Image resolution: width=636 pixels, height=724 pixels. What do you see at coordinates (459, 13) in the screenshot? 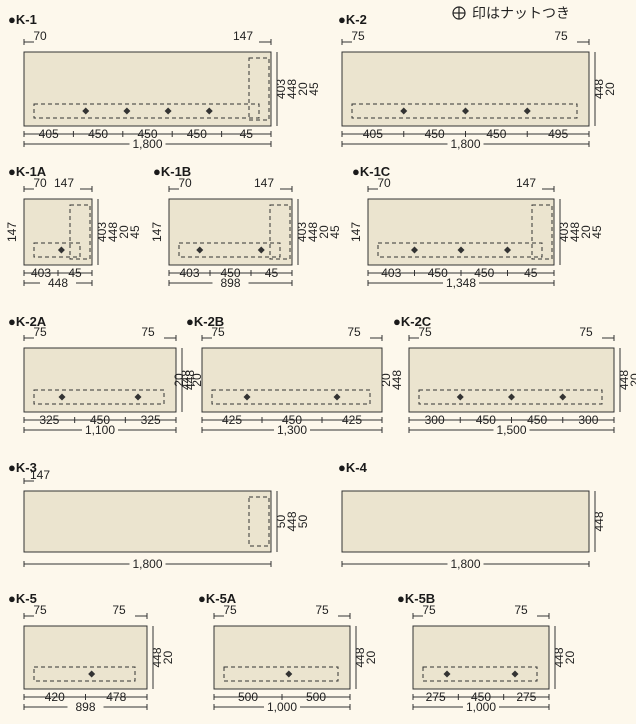
I see `nut-symbol-icon` at bounding box center [459, 13].